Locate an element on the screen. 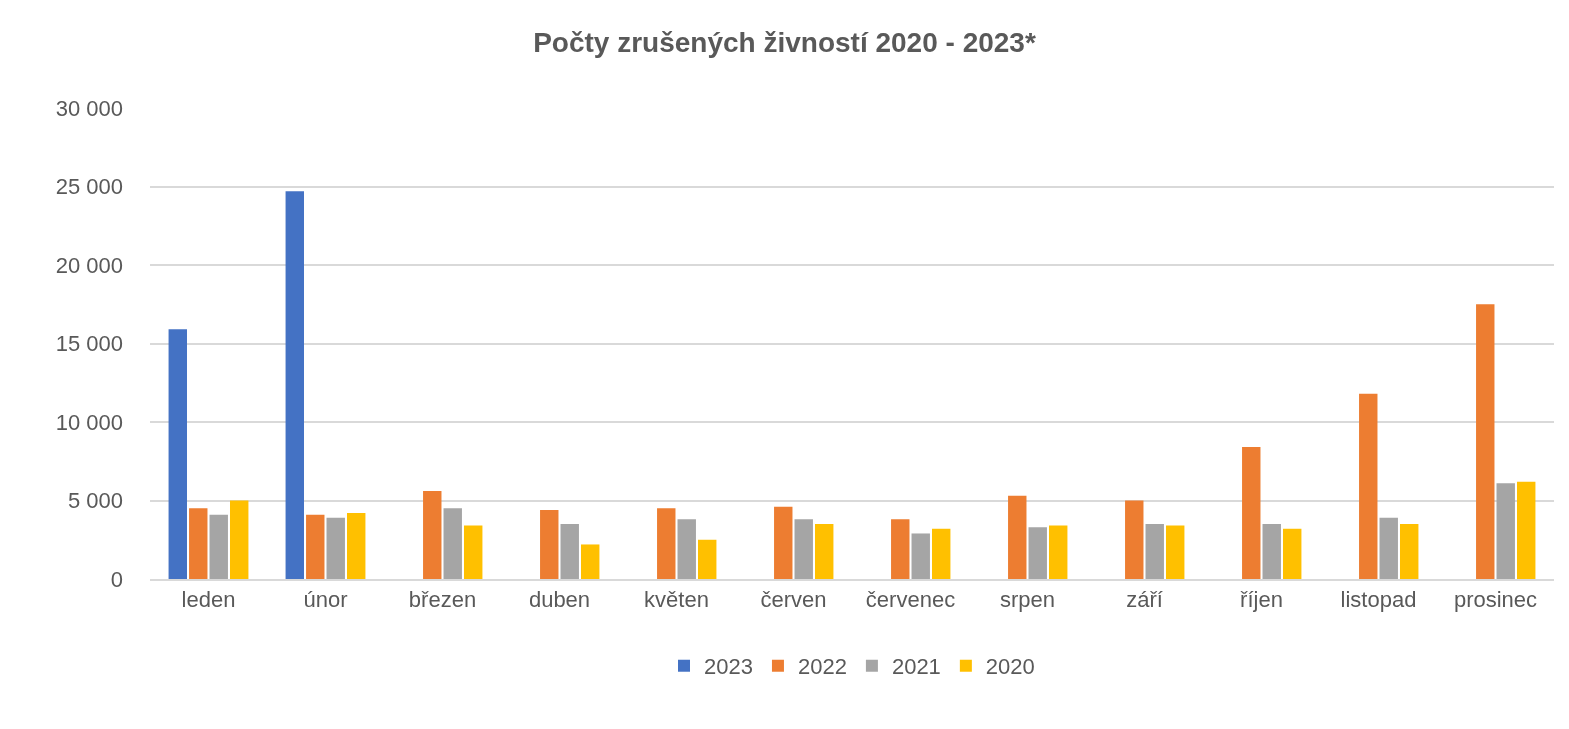 The width and height of the screenshot is (1569, 729). x-tick-label: únor is located at coordinates (325, 600).